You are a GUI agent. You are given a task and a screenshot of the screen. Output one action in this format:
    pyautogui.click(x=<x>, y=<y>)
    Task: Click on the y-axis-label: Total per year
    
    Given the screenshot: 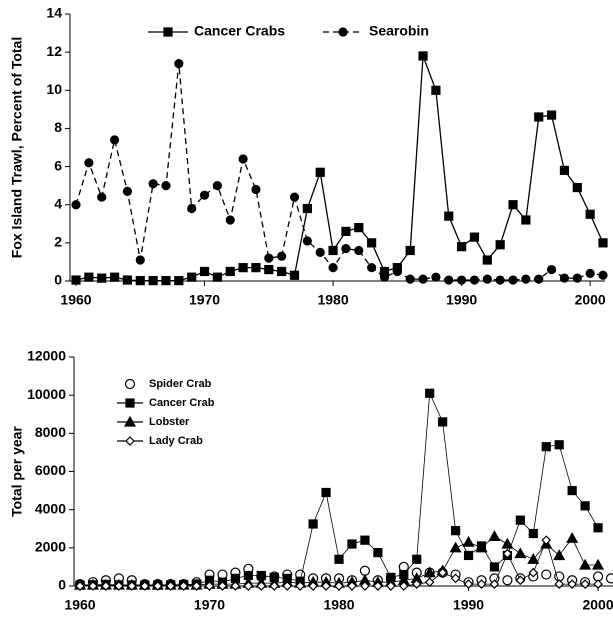 What is the action you would take?
    pyautogui.click(x=17, y=471)
    